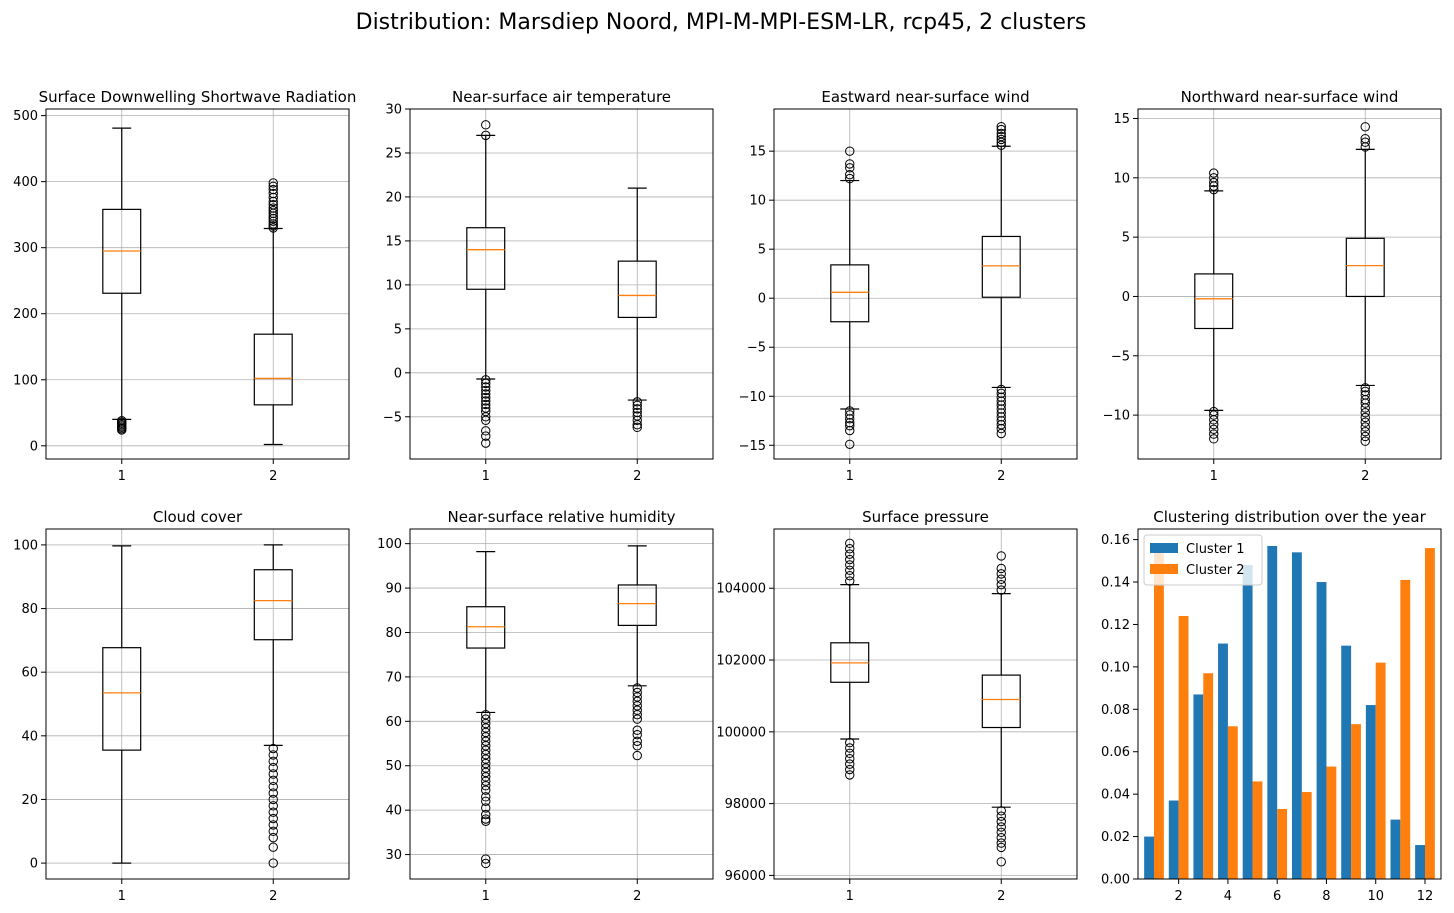 This screenshot has height=913, width=1454. What do you see at coordinates (1115, 880) in the screenshot?
I see `y-tick-label: 0.00` at bounding box center [1115, 880].